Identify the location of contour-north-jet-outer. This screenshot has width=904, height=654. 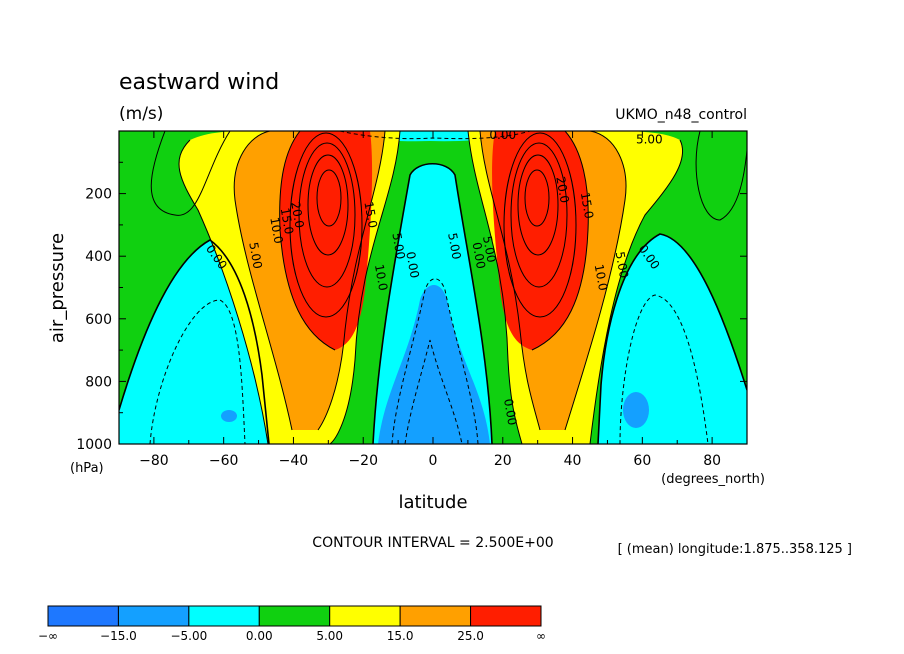
(560, 241).